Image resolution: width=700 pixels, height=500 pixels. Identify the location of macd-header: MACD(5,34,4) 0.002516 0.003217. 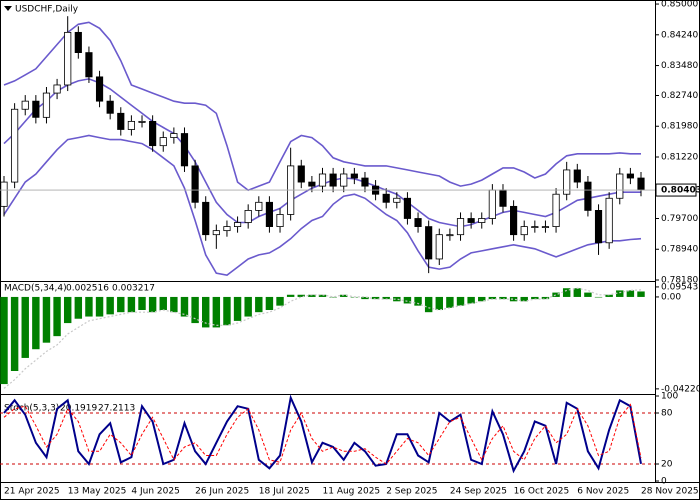
(79, 289).